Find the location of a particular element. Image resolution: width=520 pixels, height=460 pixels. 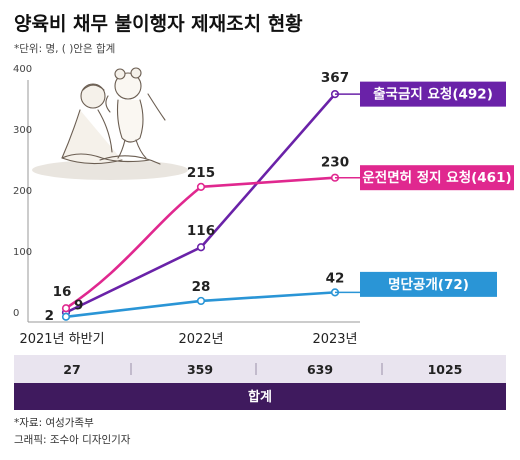

y-tick-label: 100 is located at coordinates (22, 252).